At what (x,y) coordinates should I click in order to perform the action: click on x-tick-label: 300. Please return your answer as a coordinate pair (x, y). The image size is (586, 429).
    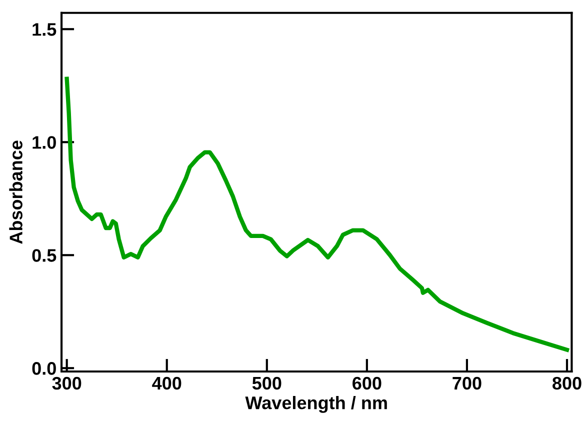
    Looking at the image, I should click on (67, 383).